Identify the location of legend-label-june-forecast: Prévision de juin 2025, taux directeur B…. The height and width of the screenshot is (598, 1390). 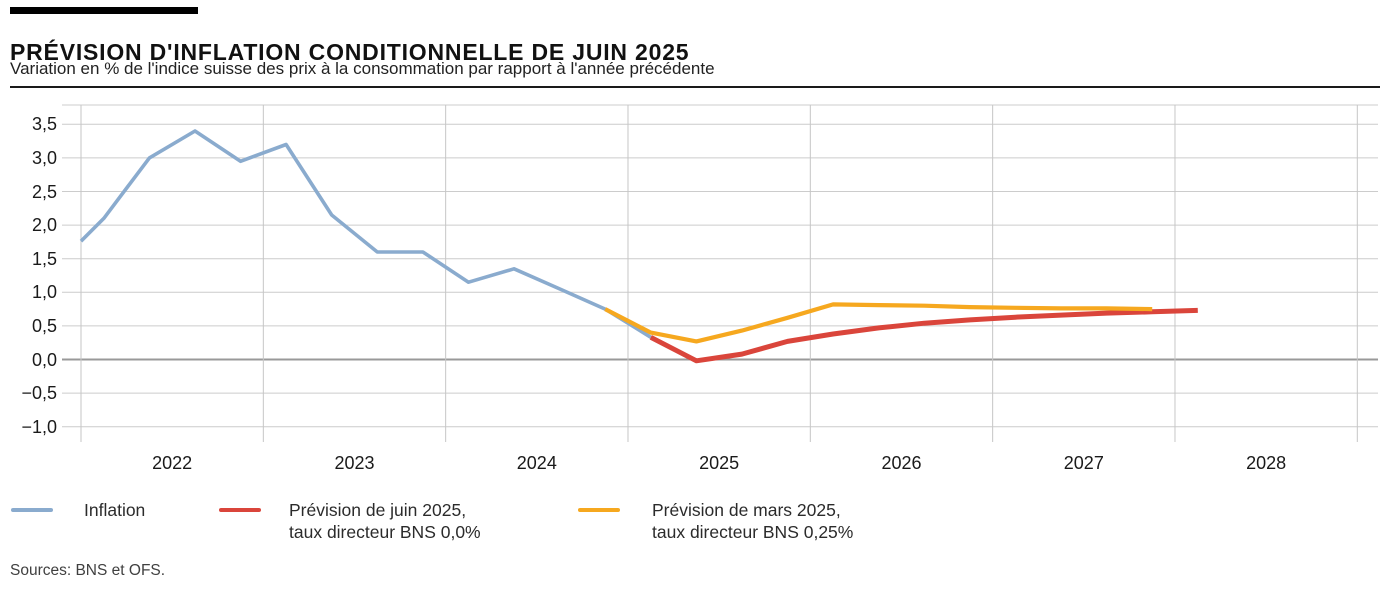
(385, 521).